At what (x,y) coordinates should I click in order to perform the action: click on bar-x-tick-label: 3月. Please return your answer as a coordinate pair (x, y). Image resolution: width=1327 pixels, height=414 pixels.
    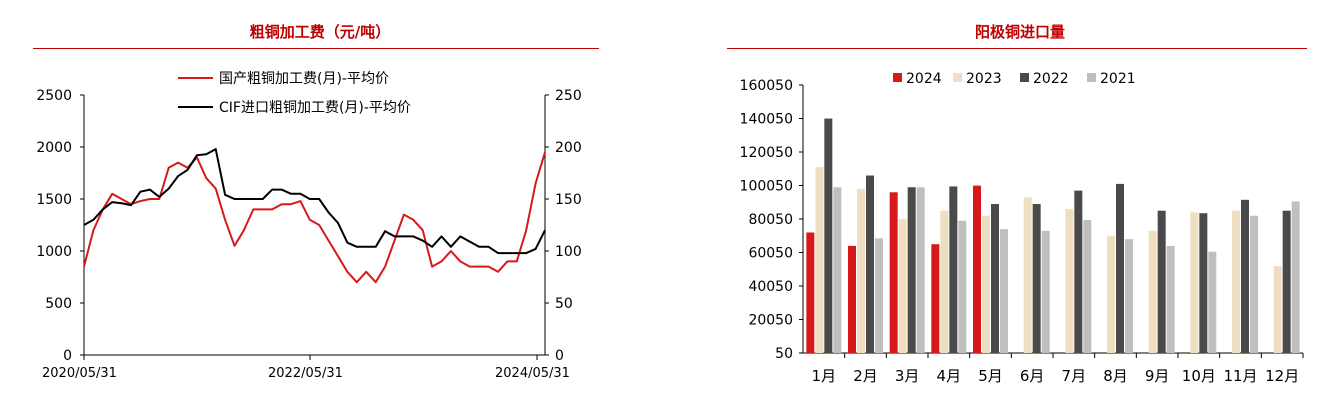
    Looking at the image, I should click on (907, 376).